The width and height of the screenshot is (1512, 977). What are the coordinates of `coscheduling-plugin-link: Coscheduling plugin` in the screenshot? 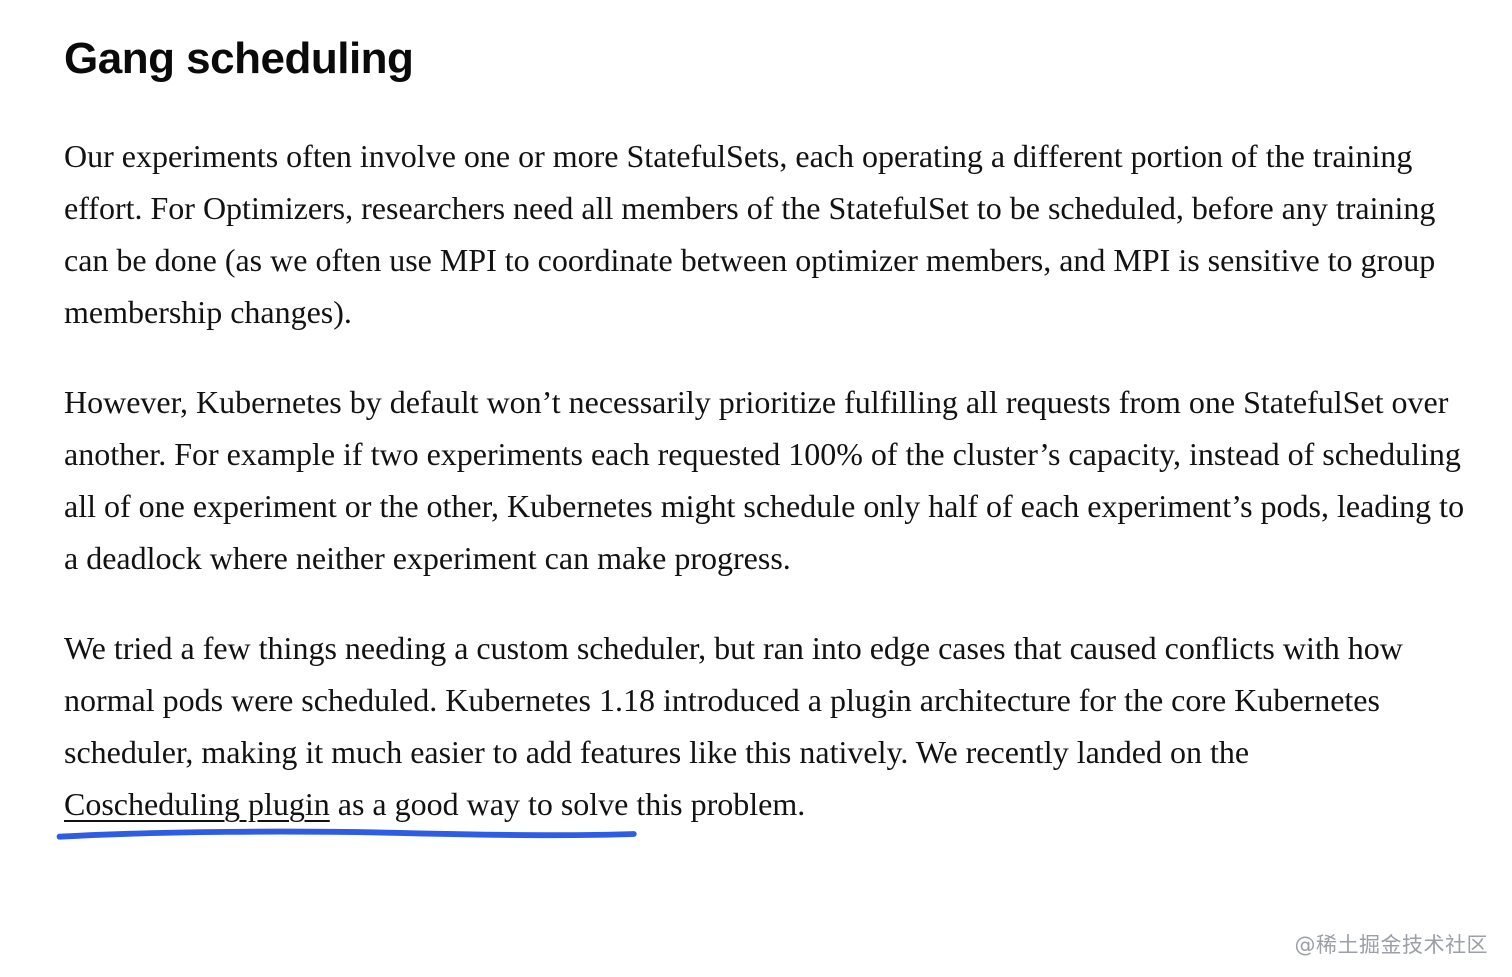 It's located at (197, 804).